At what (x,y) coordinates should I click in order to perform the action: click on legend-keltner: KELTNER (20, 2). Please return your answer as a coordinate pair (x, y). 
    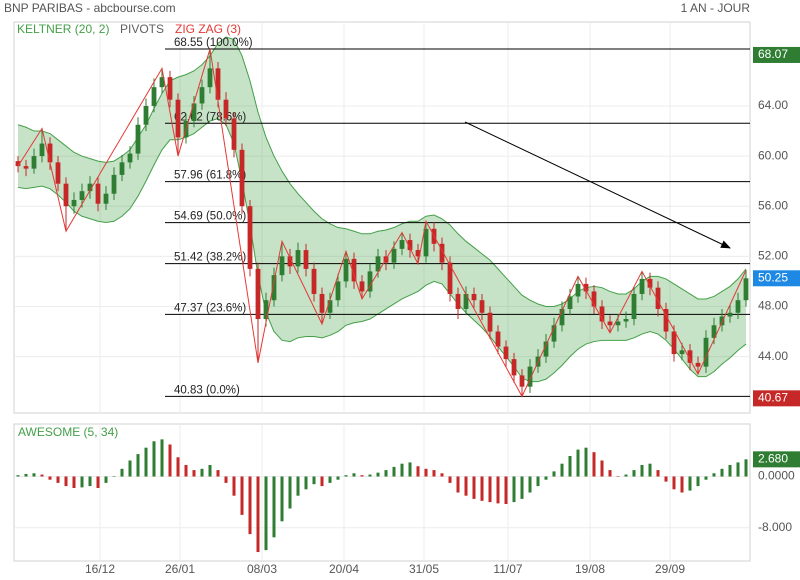
    Looking at the image, I should click on (63, 29).